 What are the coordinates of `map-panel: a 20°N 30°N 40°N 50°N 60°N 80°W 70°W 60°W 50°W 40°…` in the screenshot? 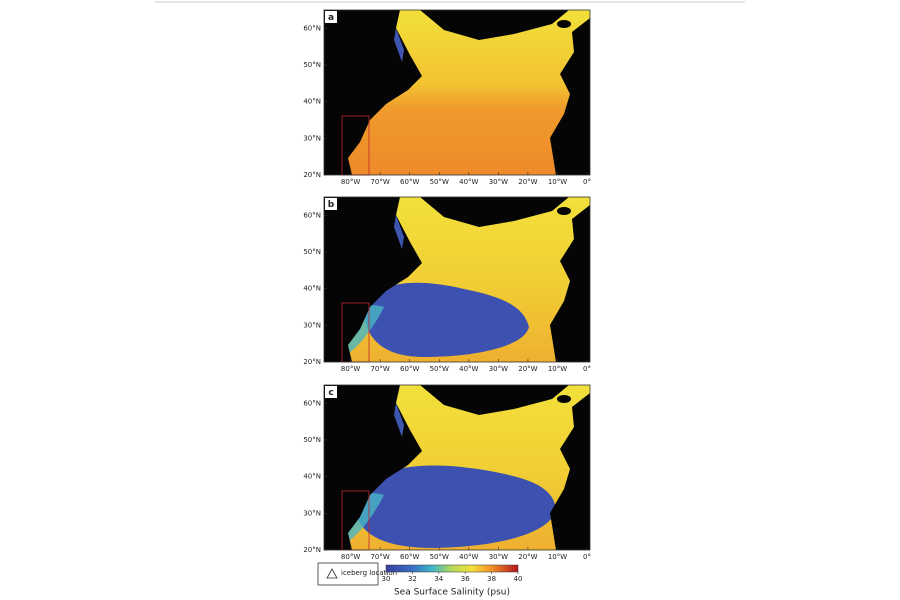 It's located at (447, 97).